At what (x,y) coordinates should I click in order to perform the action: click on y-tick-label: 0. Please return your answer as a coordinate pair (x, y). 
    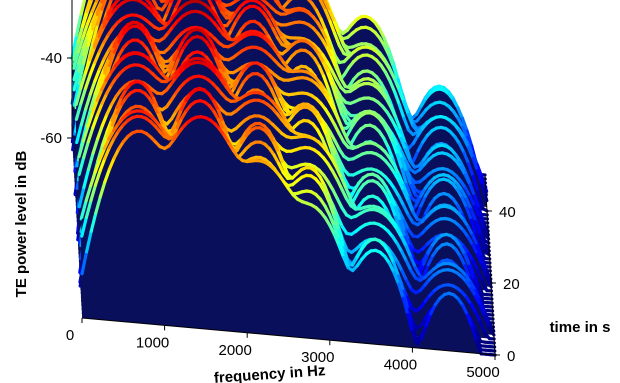
    Looking at the image, I should click on (511, 356).